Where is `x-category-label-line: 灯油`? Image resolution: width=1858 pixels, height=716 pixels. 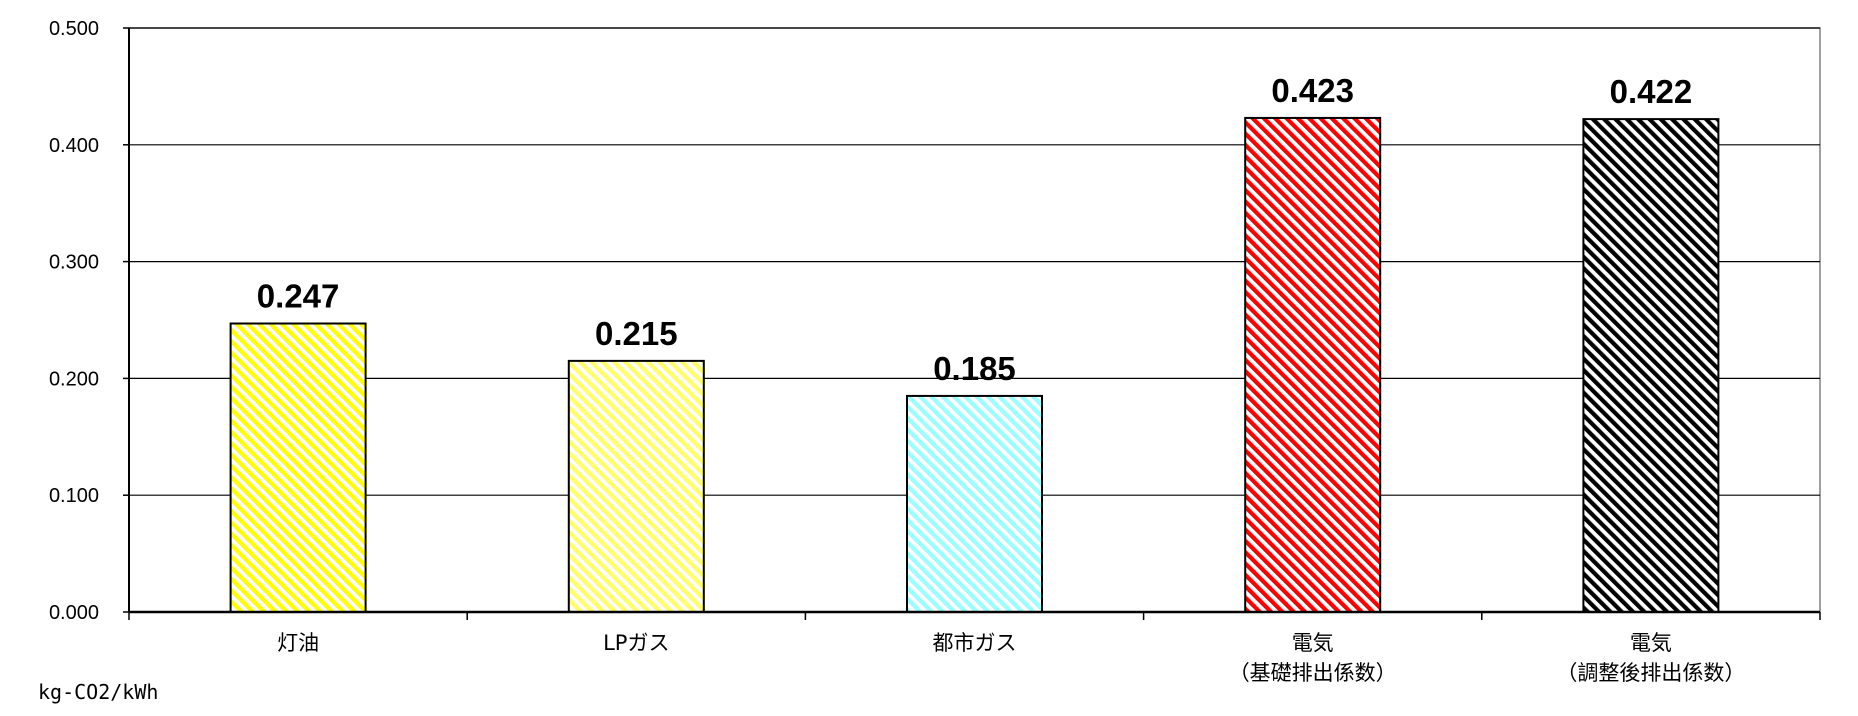 x-category-label-line: 灯油 is located at coordinates (298, 643).